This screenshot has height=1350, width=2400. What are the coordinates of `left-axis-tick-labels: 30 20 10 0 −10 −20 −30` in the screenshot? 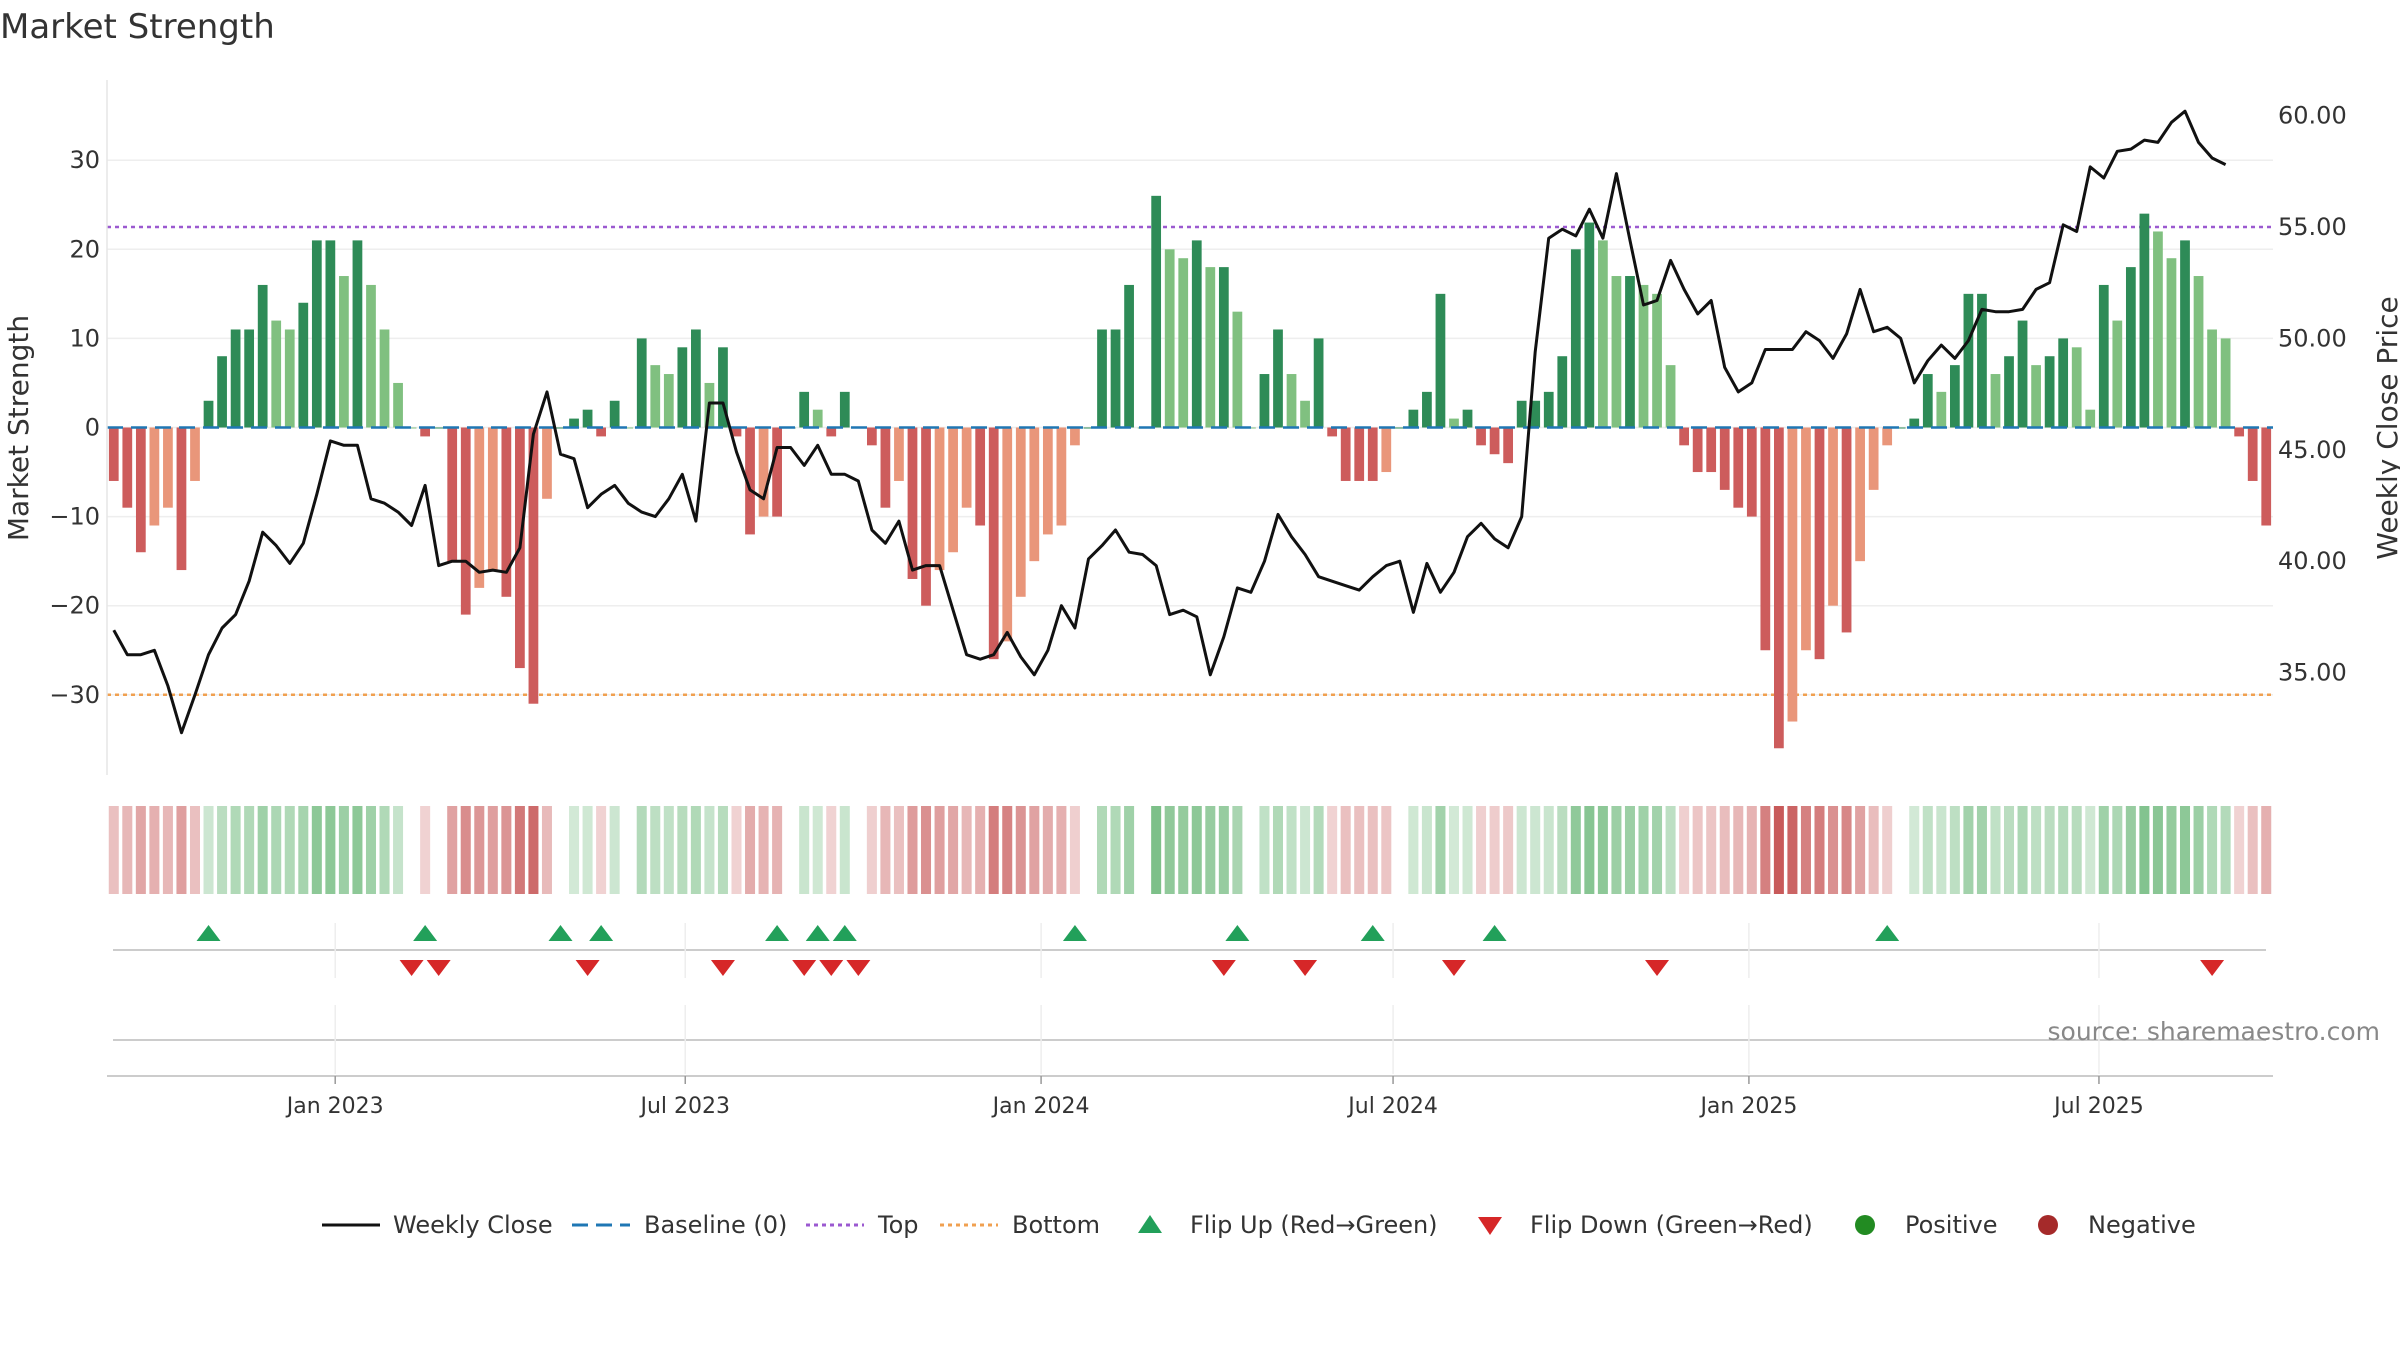 It's located at (74, 427).